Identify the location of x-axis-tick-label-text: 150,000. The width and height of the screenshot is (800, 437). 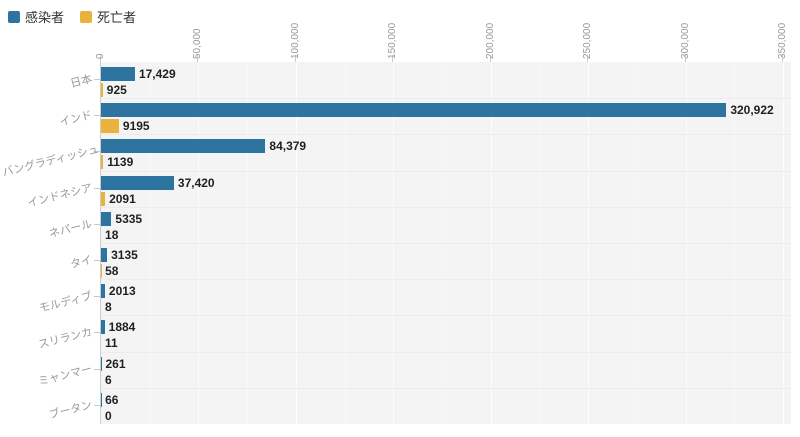
(393, 40).